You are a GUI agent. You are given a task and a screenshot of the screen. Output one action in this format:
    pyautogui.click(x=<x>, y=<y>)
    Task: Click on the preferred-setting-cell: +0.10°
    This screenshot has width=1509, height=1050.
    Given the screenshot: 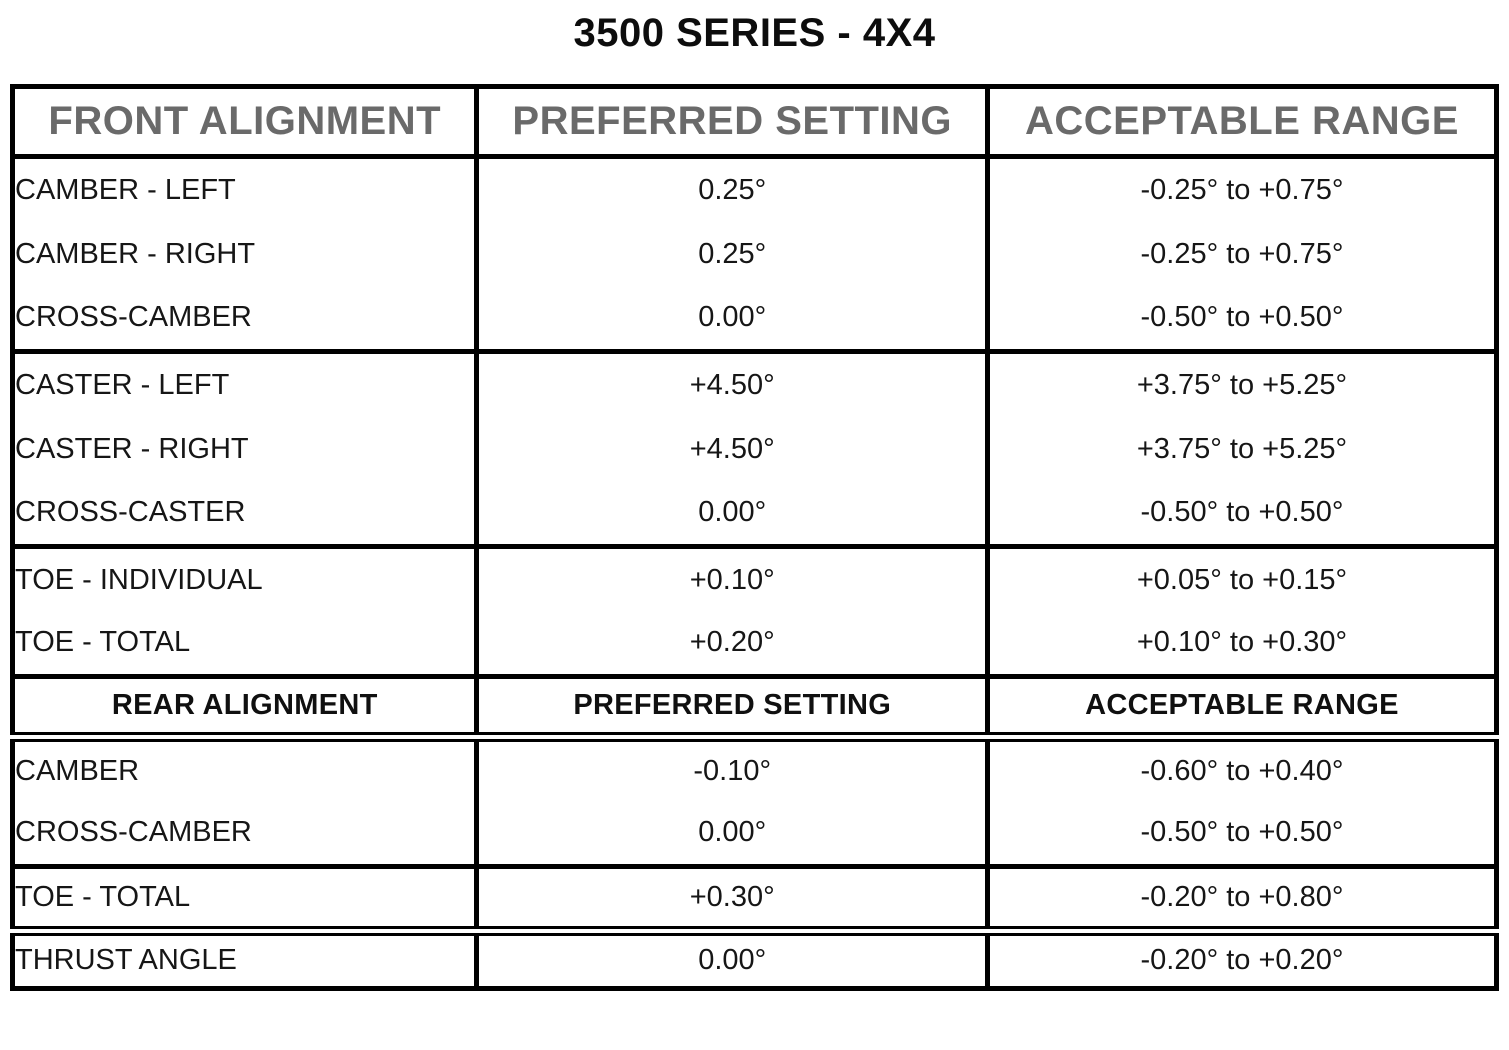 What is the action you would take?
    pyautogui.click(x=731, y=578)
    